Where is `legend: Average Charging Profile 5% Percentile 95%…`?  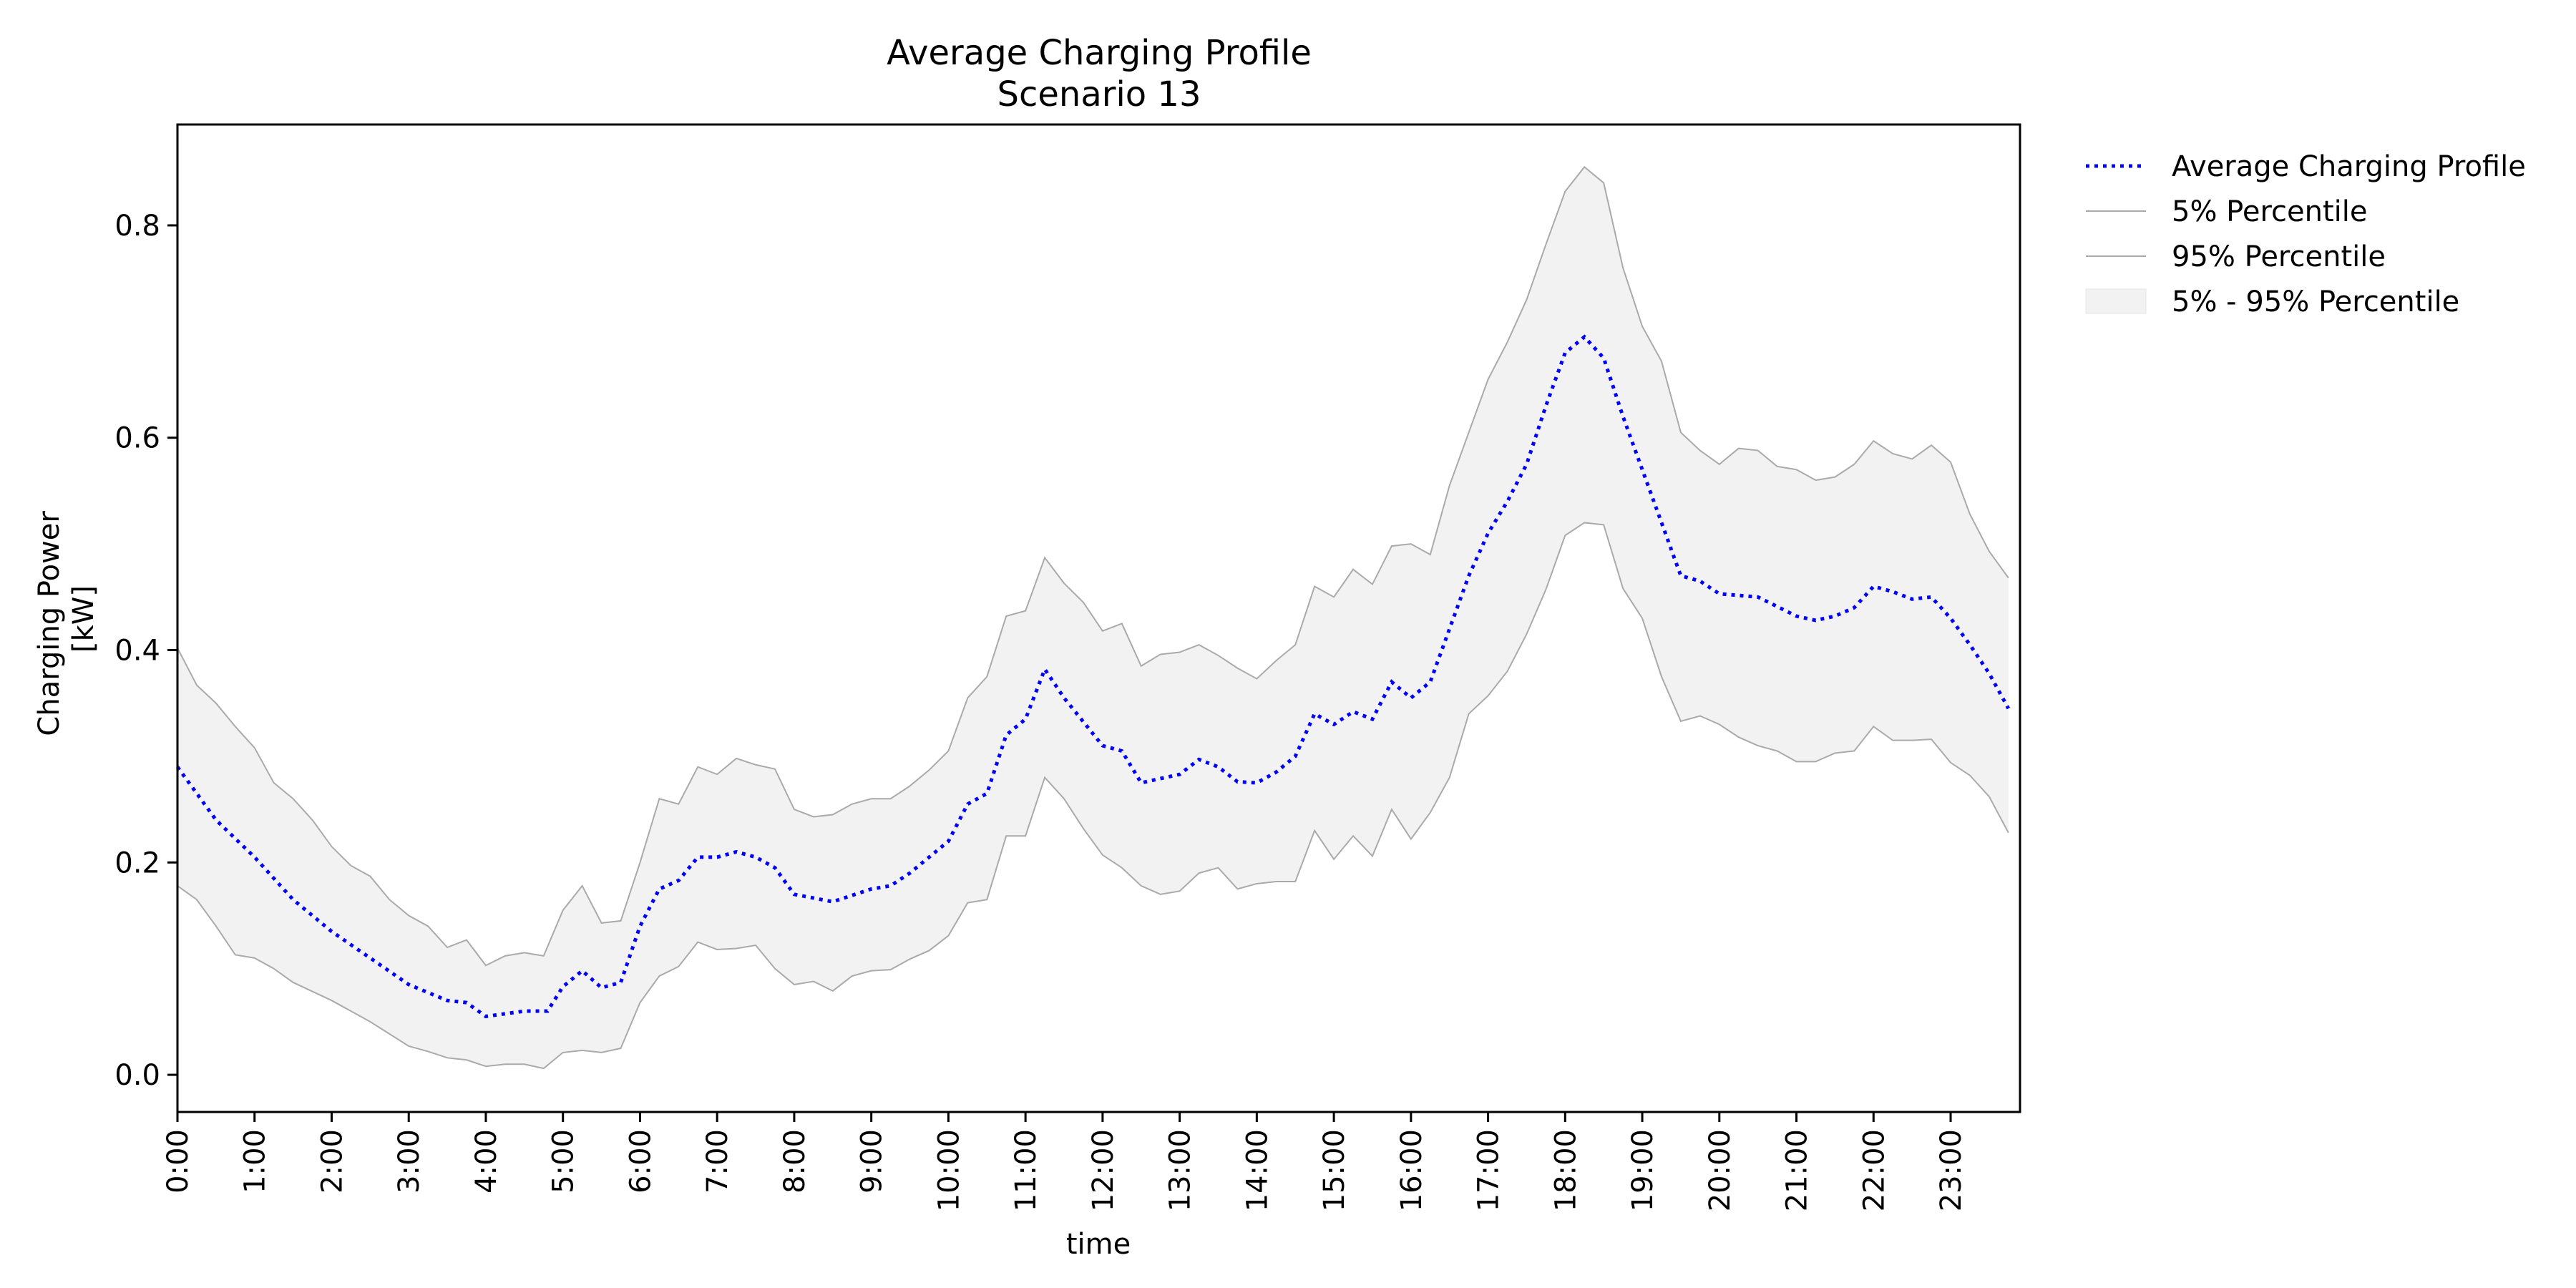
legend: Average Charging Profile 5% Percentile 95%… is located at coordinates (2305, 234).